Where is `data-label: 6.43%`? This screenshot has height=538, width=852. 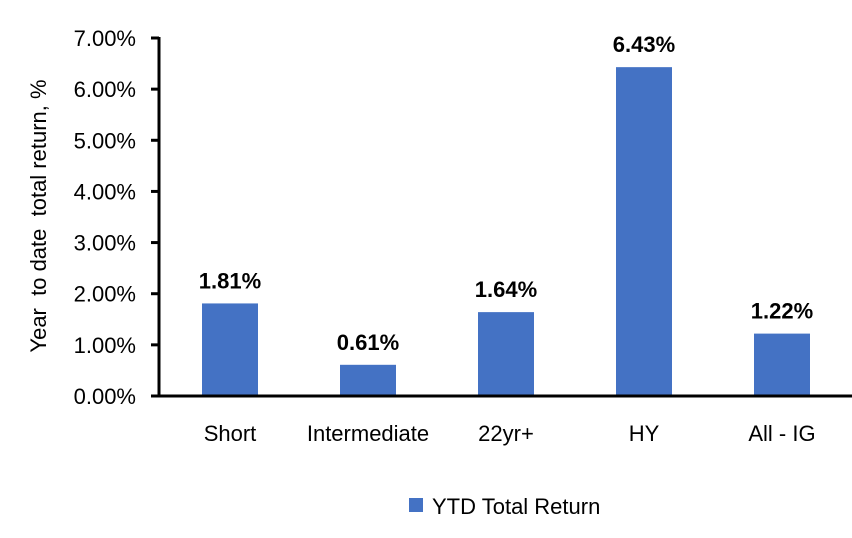
data-label: 6.43% is located at coordinates (644, 44).